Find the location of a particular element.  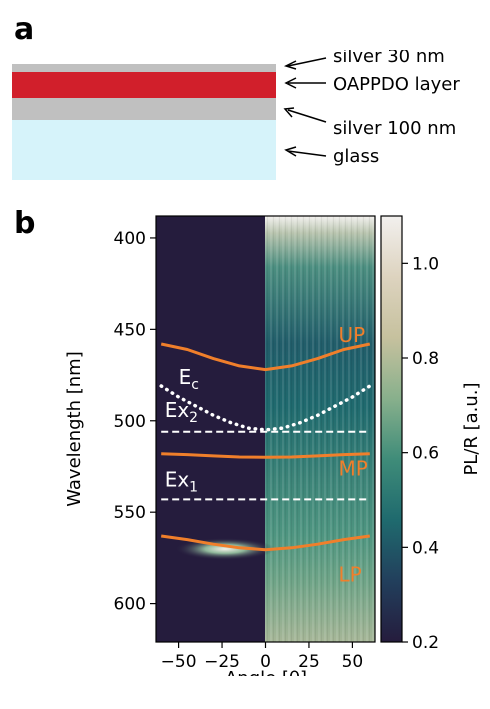

oappdo-layer is located at coordinates (144, 85).